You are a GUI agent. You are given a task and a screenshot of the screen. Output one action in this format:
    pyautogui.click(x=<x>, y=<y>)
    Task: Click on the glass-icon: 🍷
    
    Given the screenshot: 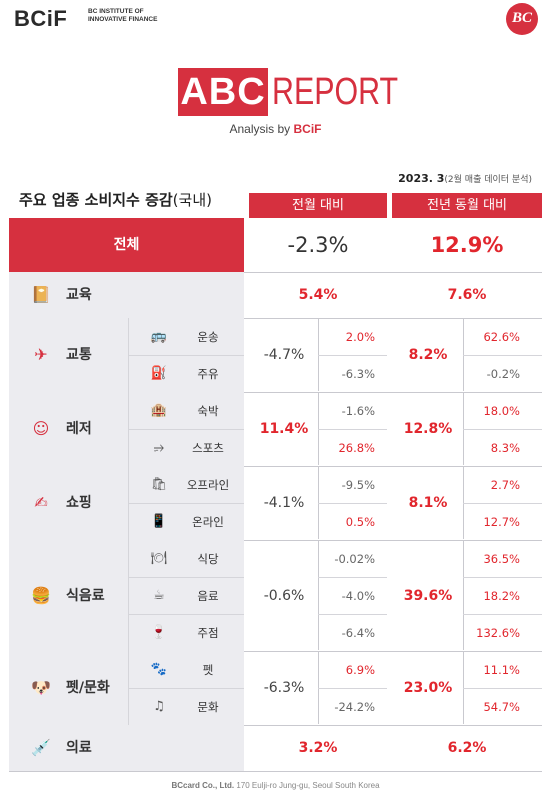 What is the action you would take?
    pyautogui.click(x=159, y=632)
    